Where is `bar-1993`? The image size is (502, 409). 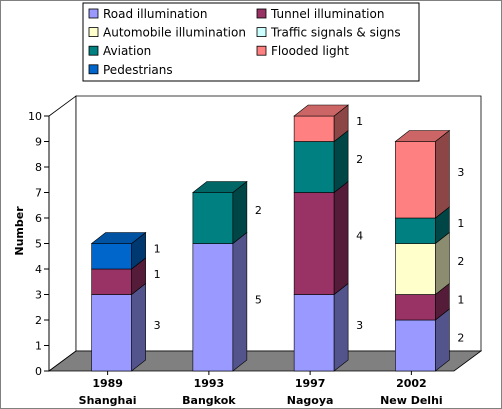 bar-1993 is located at coordinates (220, 276).